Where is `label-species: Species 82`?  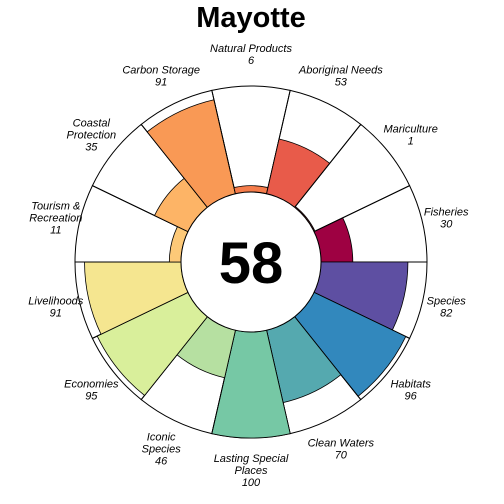
label-species: Species 82 is located at coordinates (447, 308).